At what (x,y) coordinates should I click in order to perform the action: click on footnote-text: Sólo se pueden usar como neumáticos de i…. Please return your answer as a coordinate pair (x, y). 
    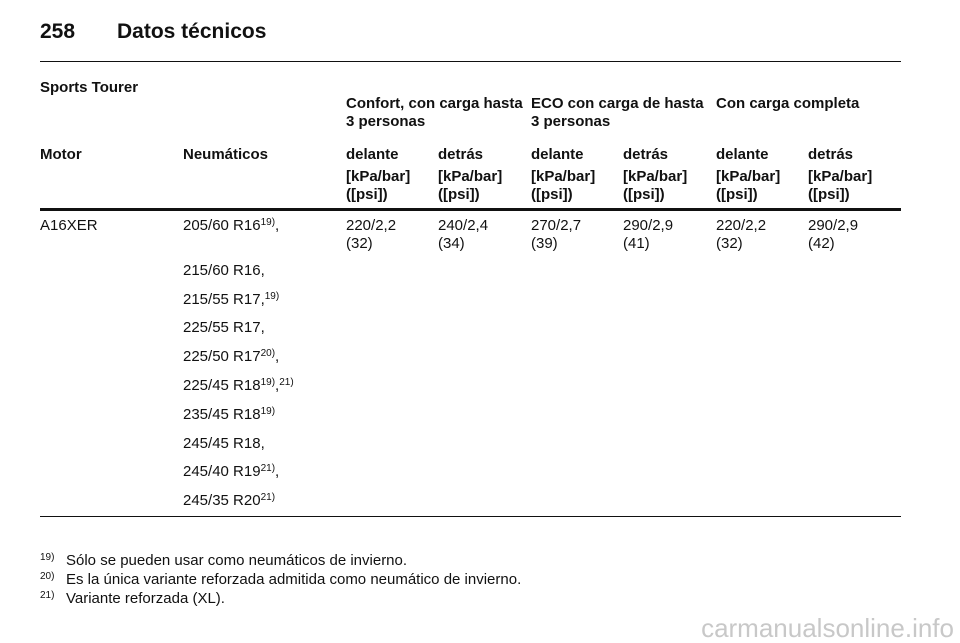
    Looking at the image, I should click on (237, 560).